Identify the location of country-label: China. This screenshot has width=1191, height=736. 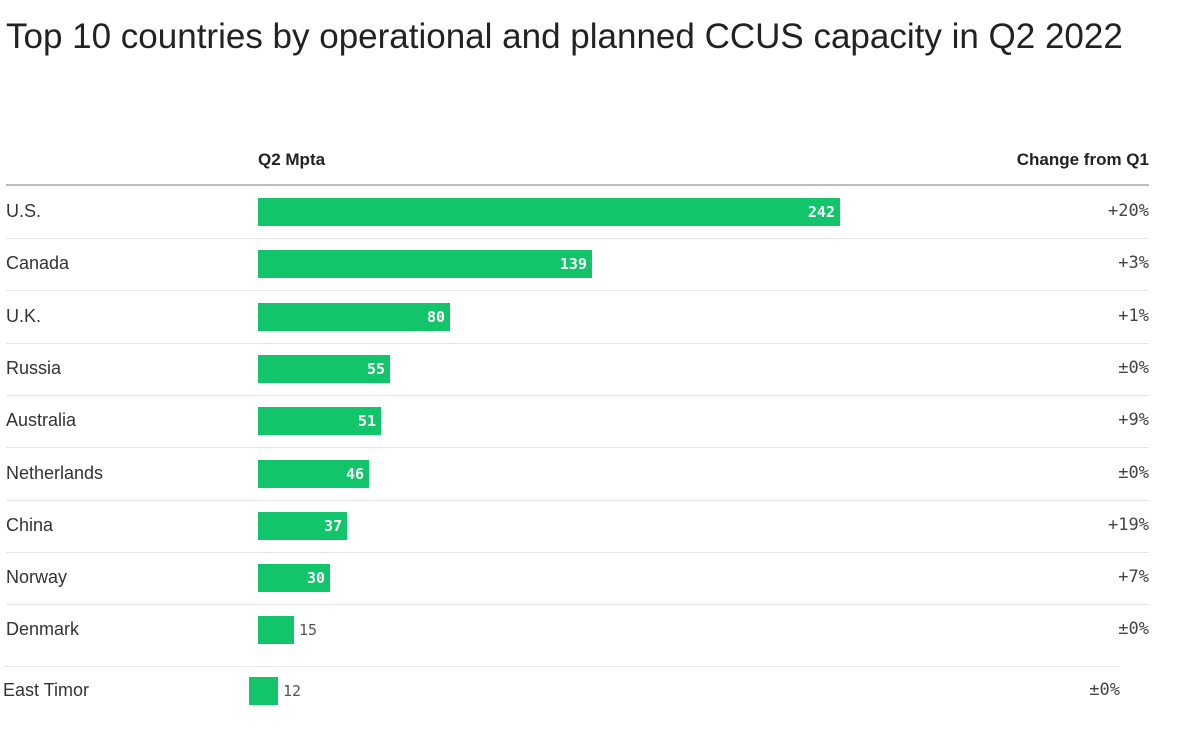
(30, 525).